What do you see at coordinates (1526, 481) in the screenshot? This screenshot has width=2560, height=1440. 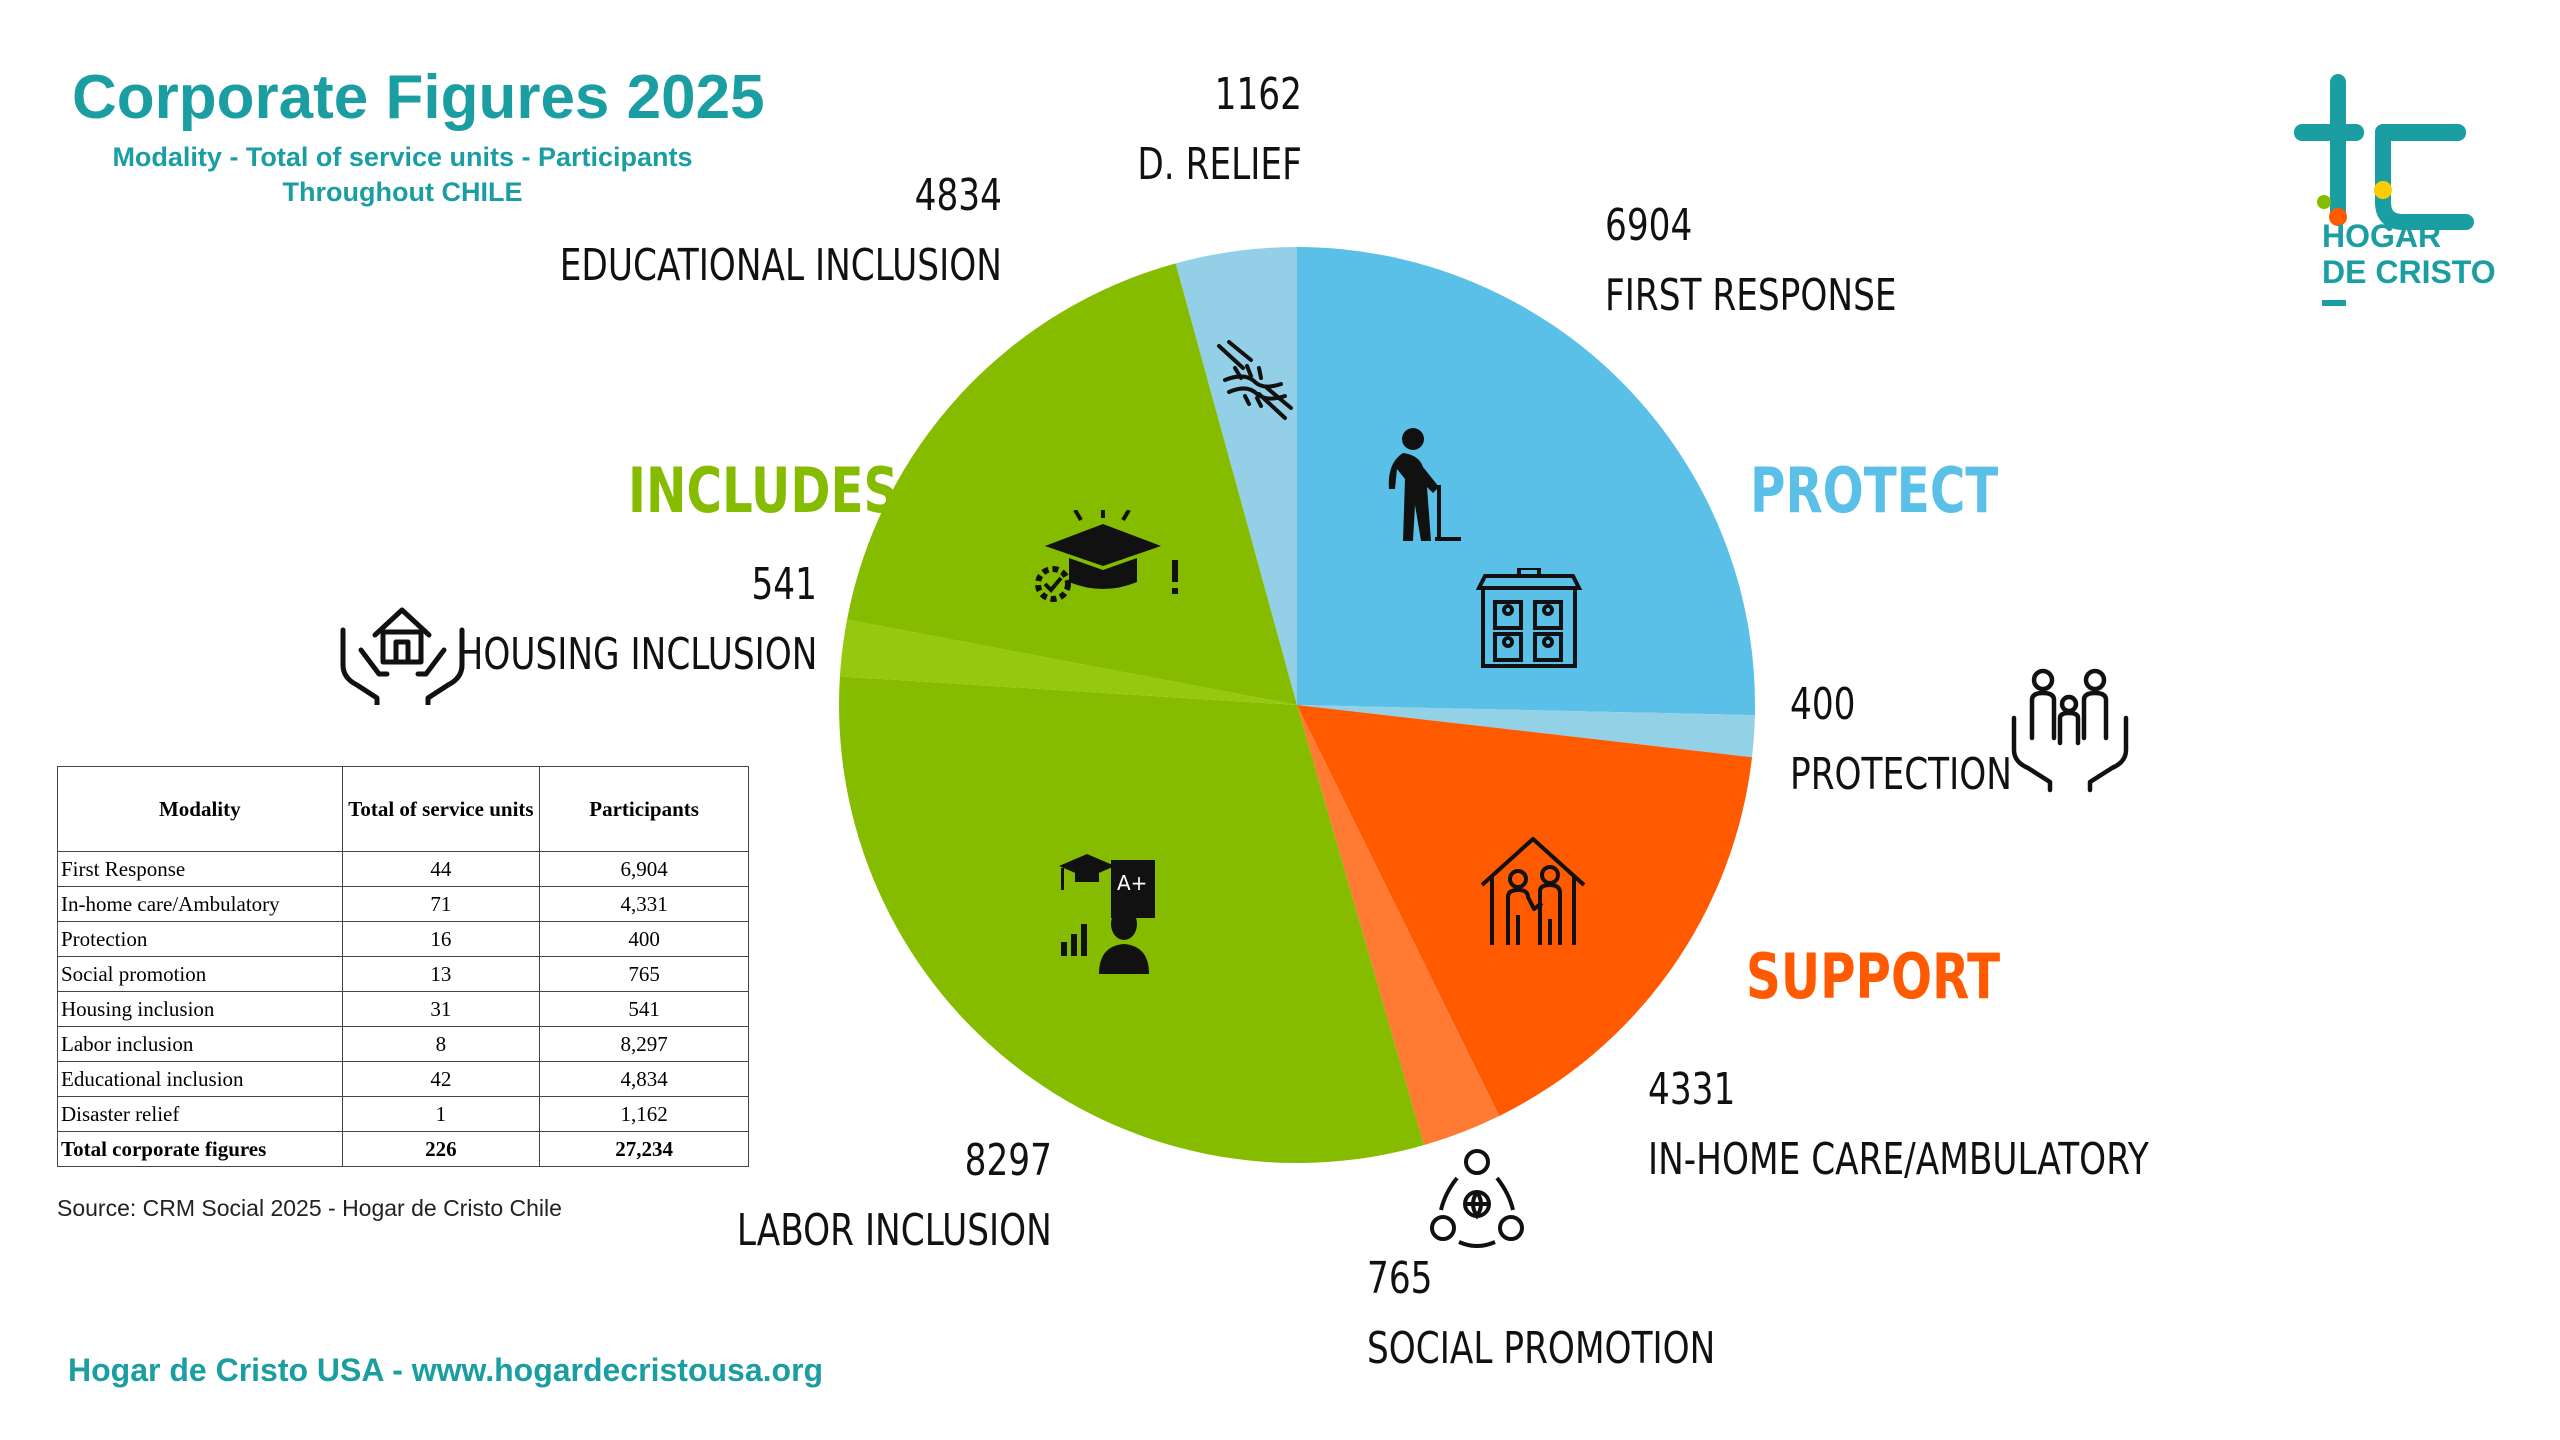 I see `pie-slice-first-response` at bounding box center [1526, 481].